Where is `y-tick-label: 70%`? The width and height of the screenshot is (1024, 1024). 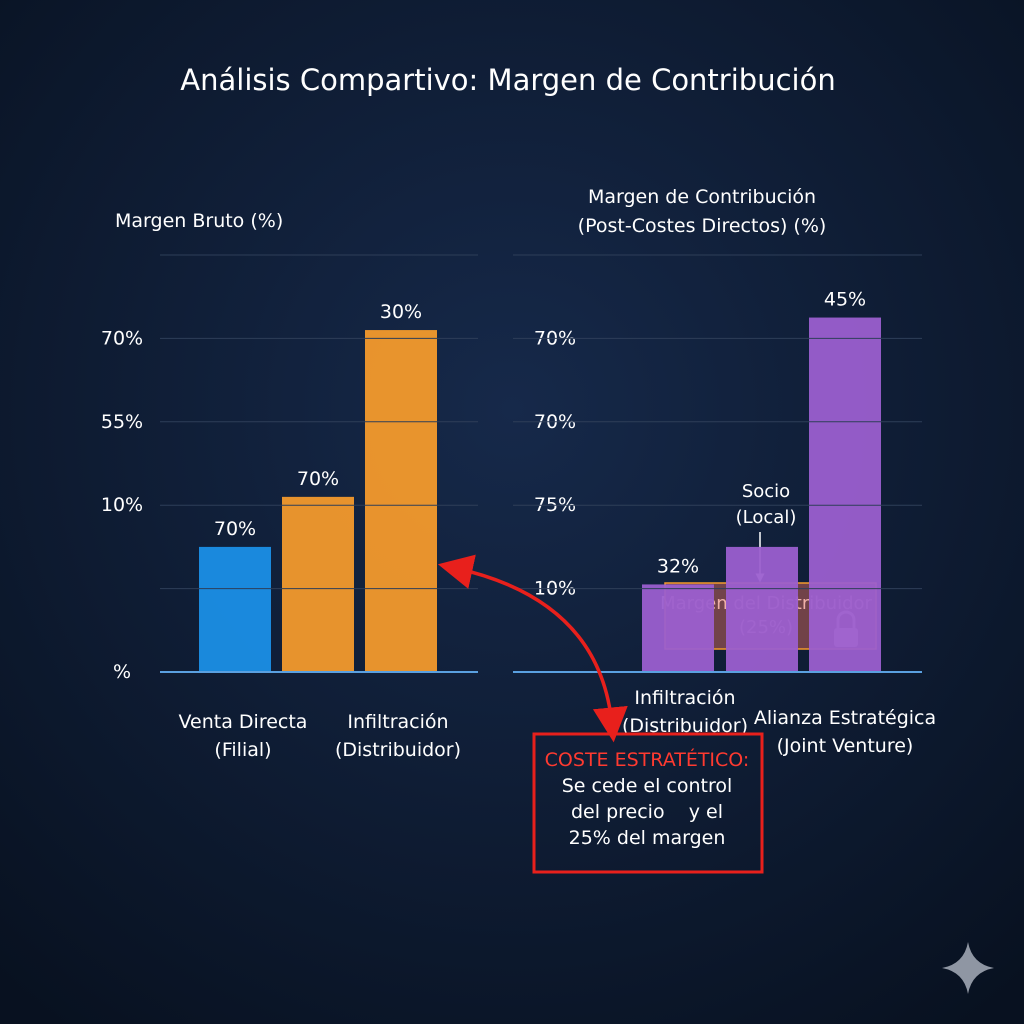
y-tick-label: 70% is located at coordinates (122, 338).